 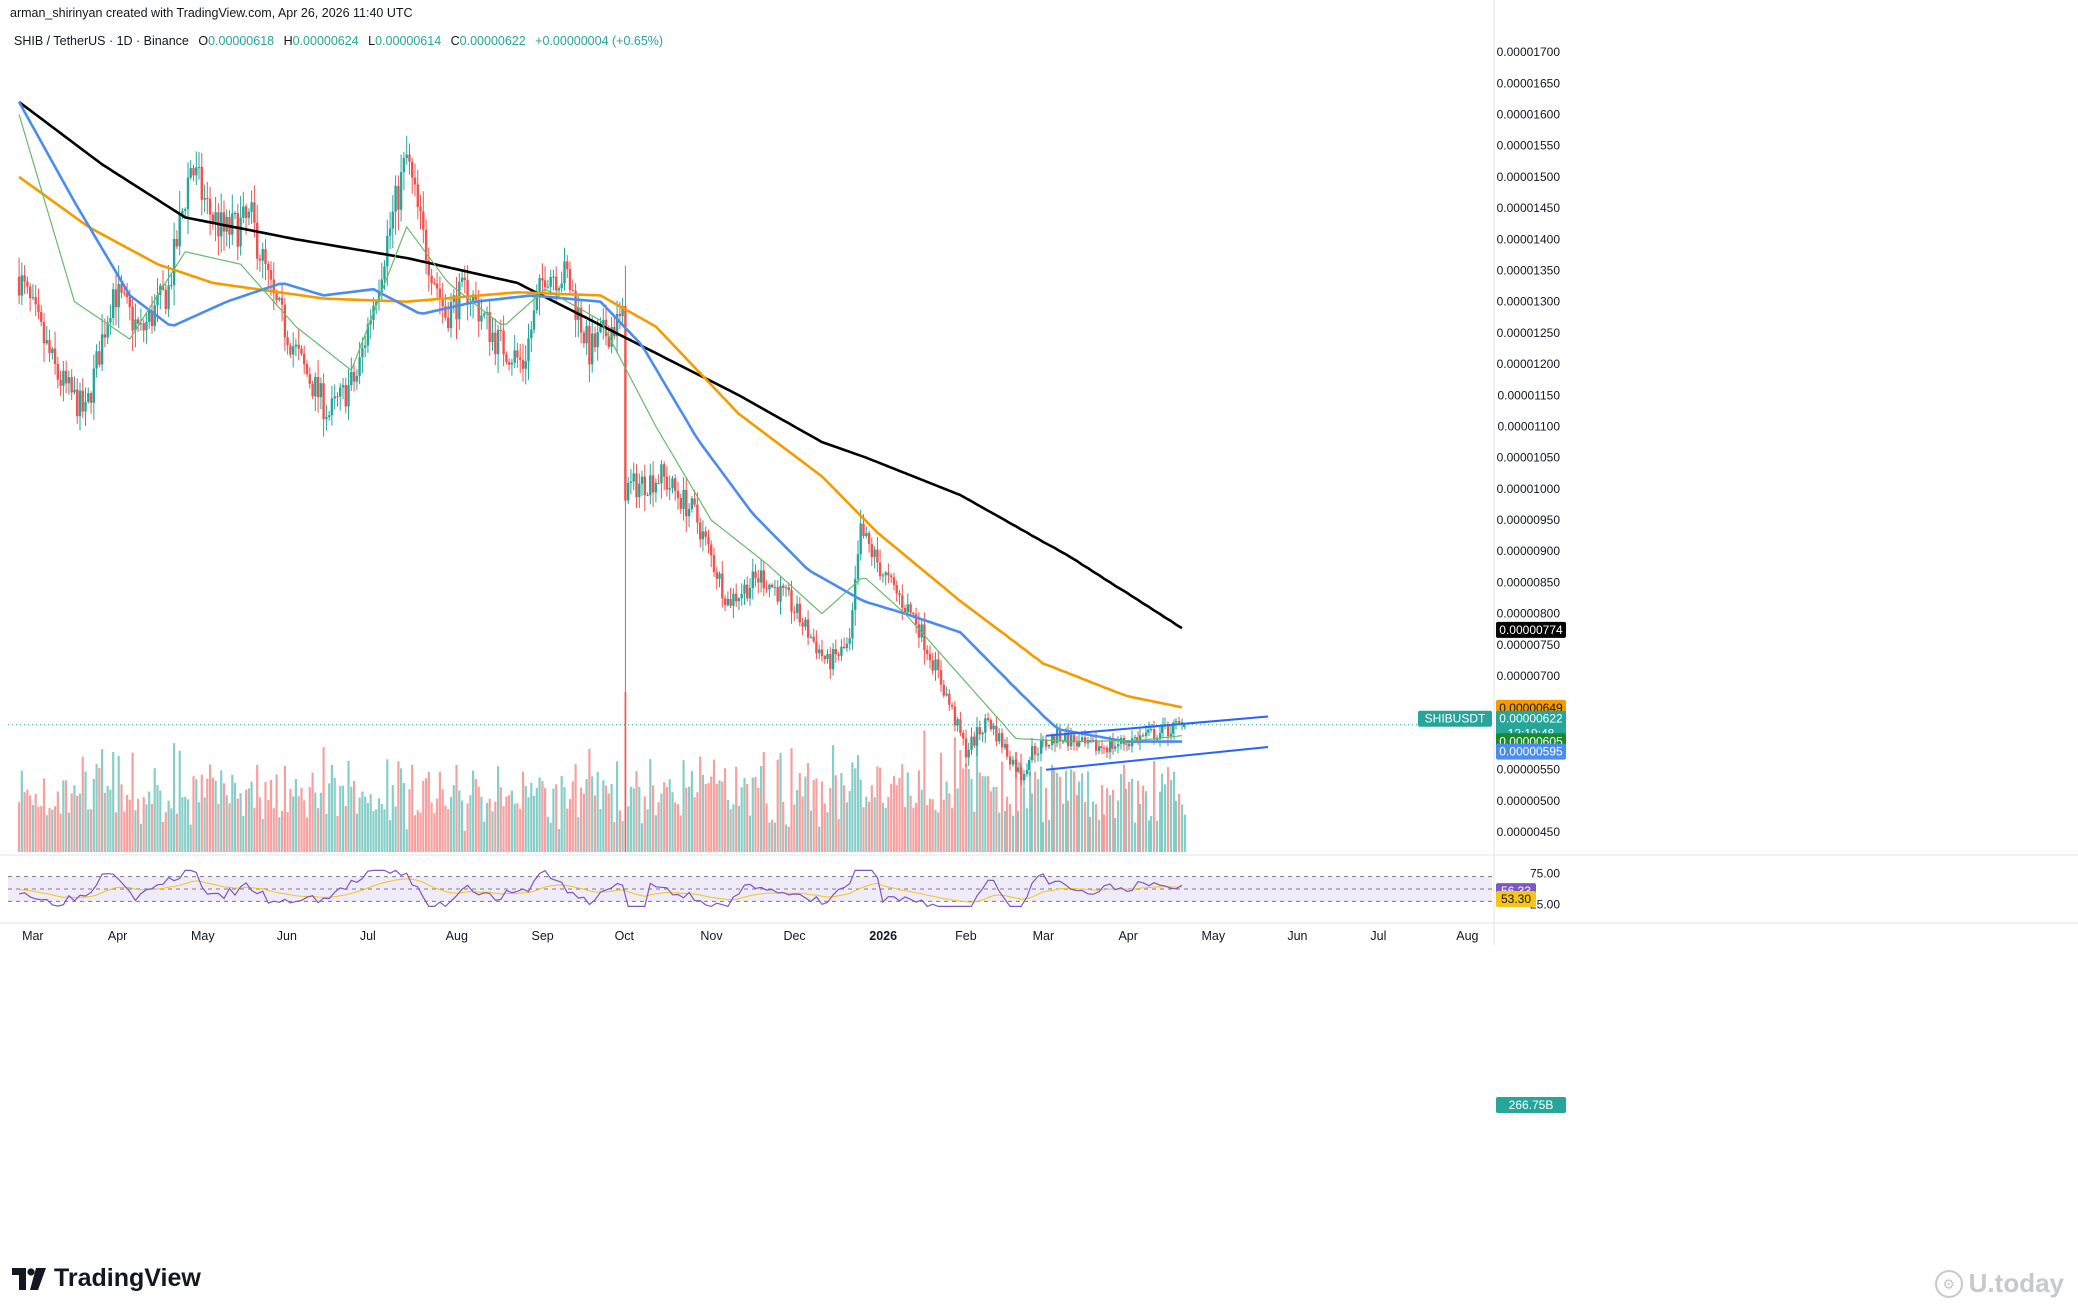 I want to click on price-label-box, so click(x=1531, y=629).